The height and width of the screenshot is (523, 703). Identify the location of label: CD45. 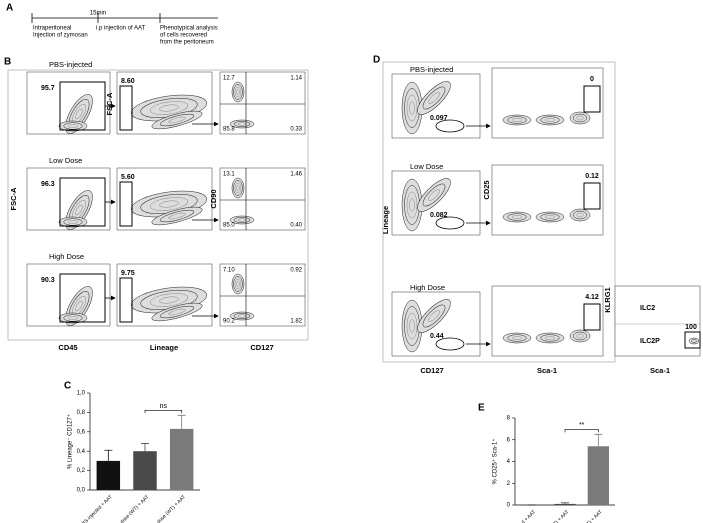
(67, 347).